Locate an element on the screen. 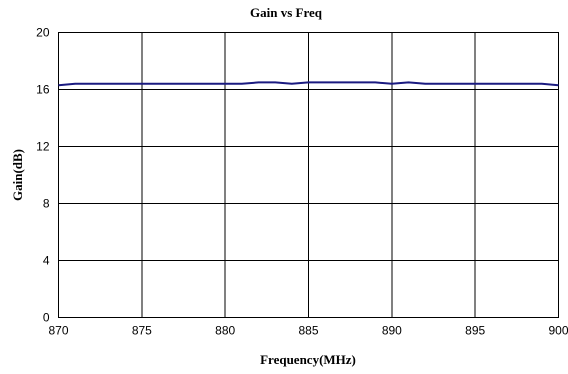 The image size is (568, 374). x-tick-label: 870 is located at coordinates (58, 331).